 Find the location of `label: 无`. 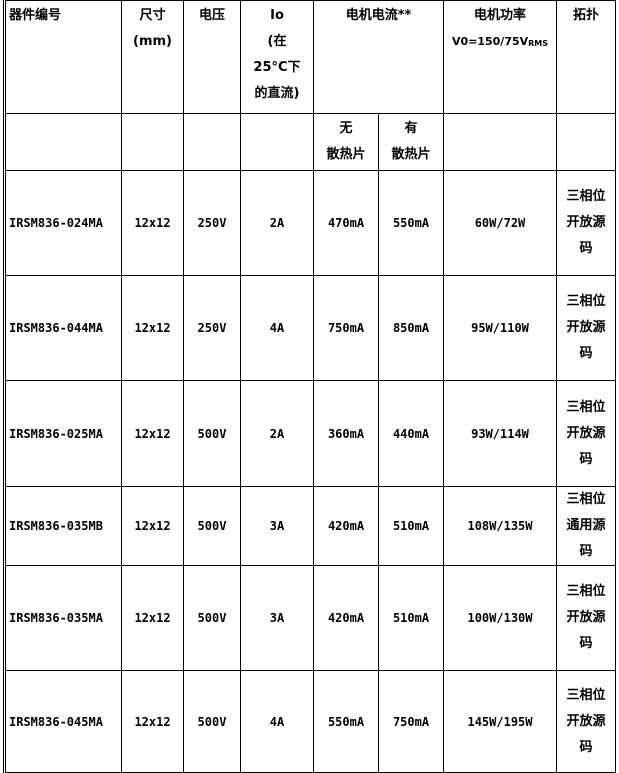

label: 无 is located at coordinates (346, 128).